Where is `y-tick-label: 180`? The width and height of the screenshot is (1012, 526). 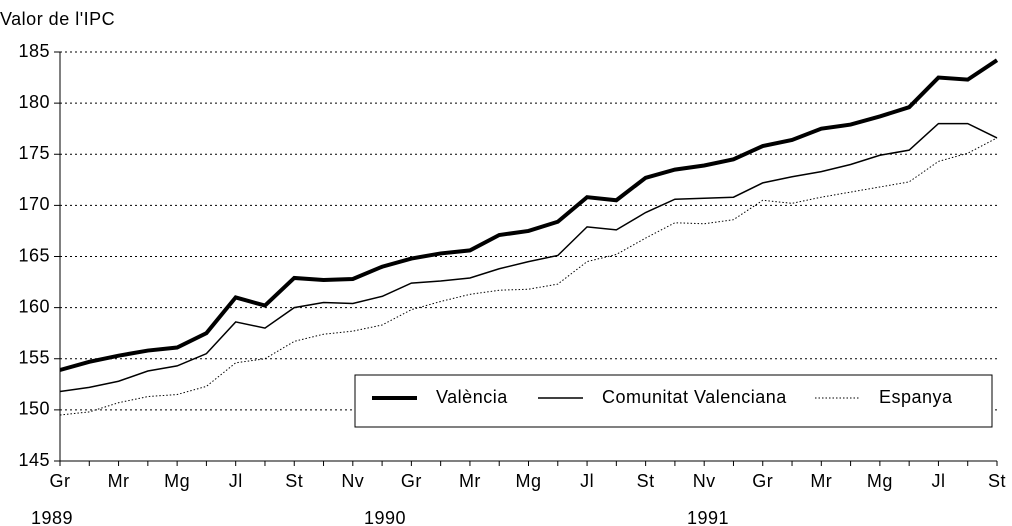 y-tick-label: 180 is located at coordinates (34, 102).